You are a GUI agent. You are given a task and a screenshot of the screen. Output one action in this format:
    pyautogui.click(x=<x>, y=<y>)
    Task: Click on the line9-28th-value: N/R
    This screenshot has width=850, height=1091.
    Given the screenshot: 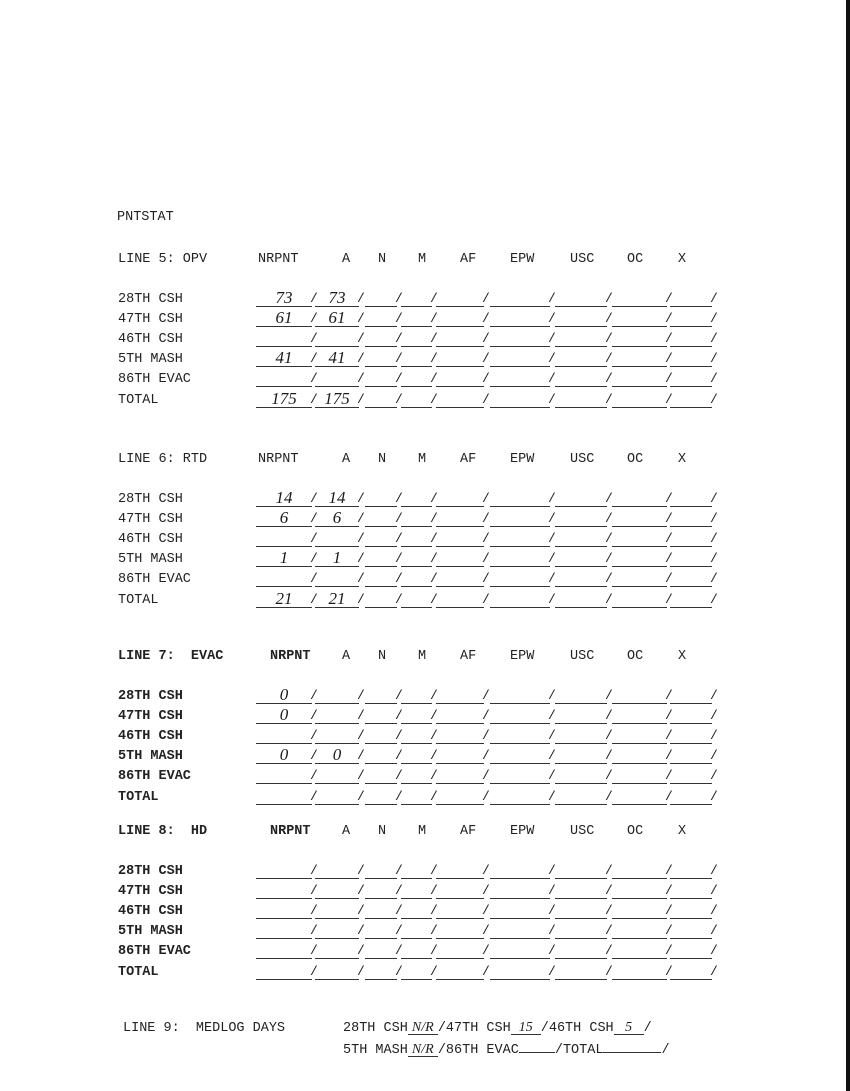 What is the action you would take?
    pyautogui.click(x=422, y=1028)
    